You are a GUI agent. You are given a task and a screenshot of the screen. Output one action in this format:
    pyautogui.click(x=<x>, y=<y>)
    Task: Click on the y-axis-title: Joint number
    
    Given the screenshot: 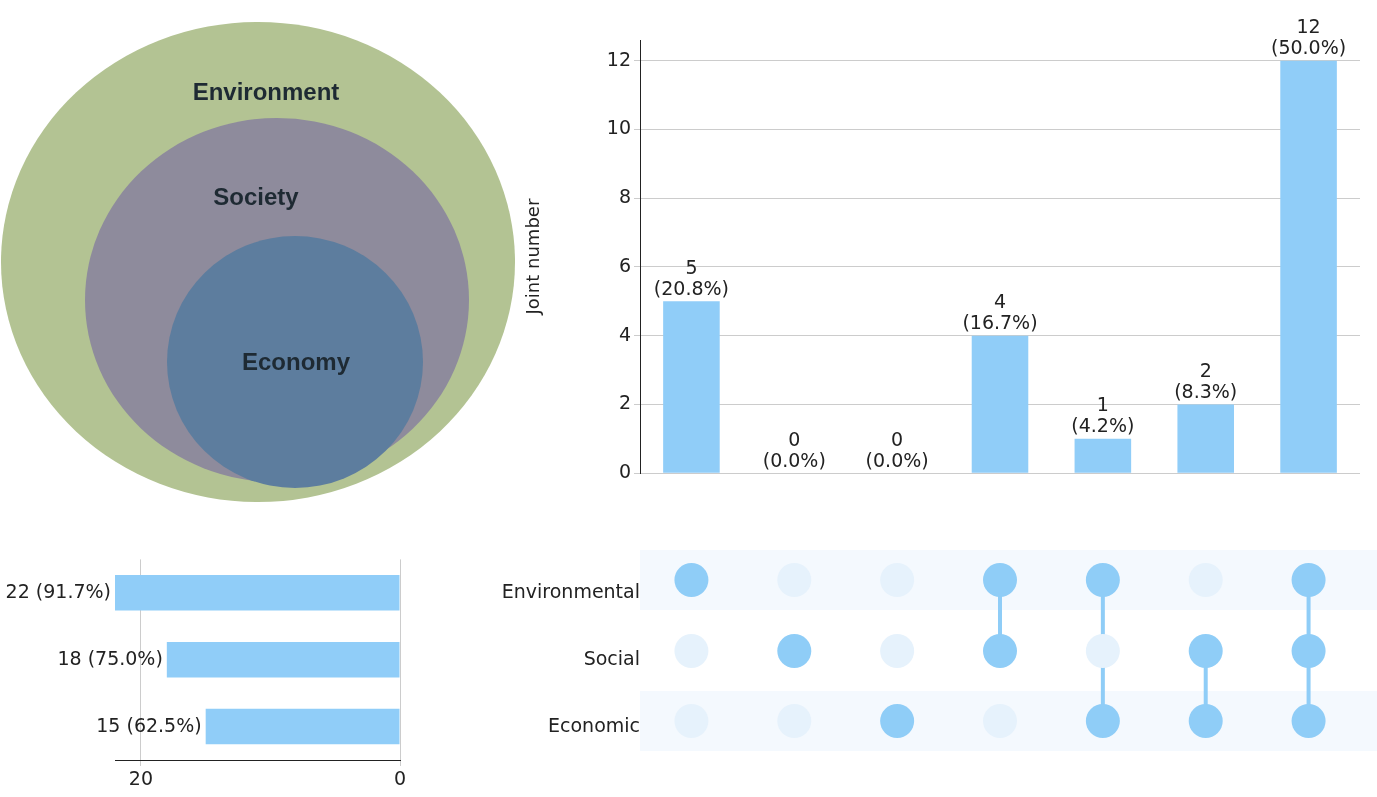 What is the action you would take?
    pyautogui.click(x=533, y=257)
    